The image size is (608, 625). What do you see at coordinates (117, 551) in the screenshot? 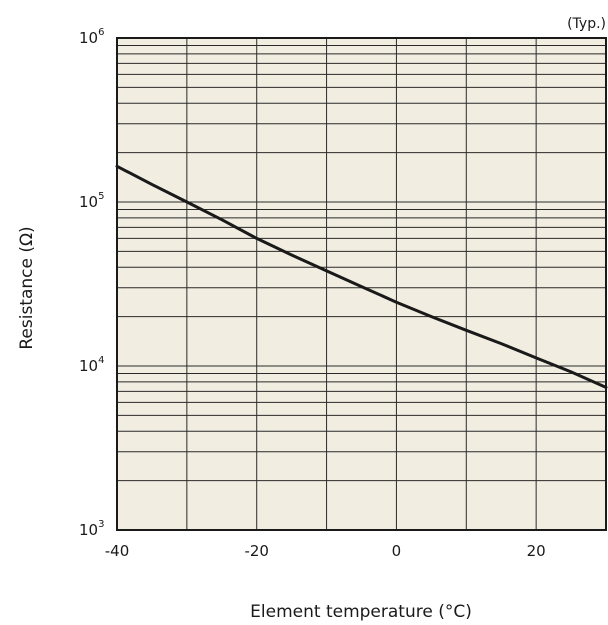
I see `x-tick-label: -40` at bounding box center [117, 551].